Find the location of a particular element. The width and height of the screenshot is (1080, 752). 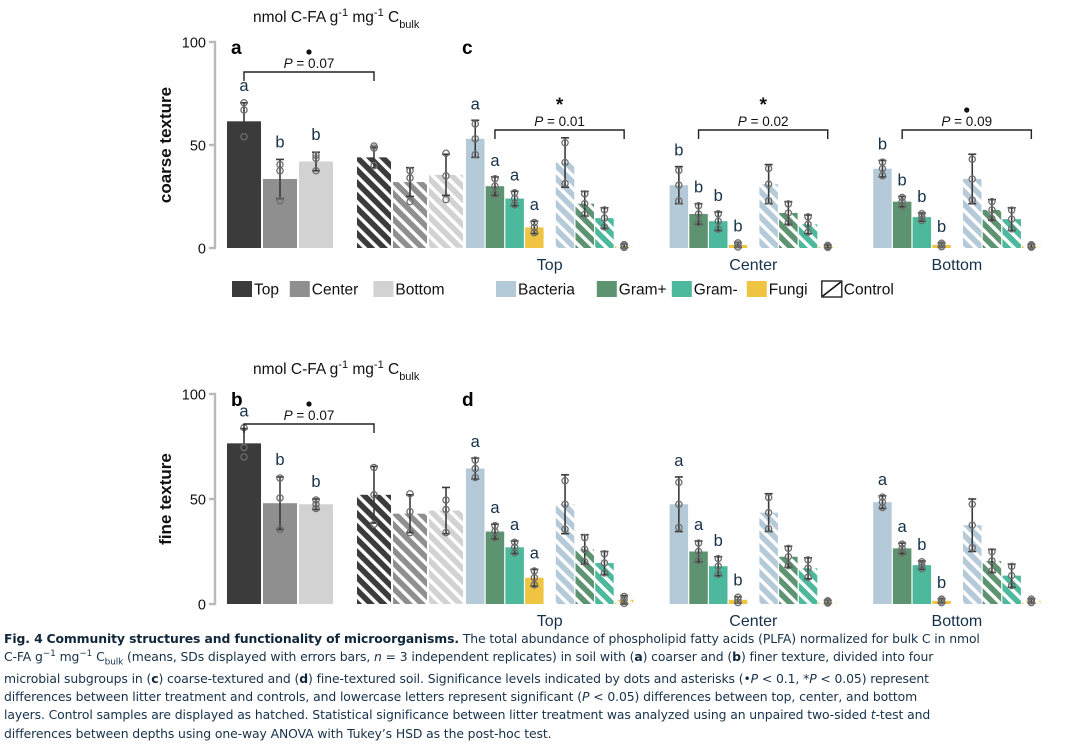

legend-swatch-center is located at coordinates (299, 289).